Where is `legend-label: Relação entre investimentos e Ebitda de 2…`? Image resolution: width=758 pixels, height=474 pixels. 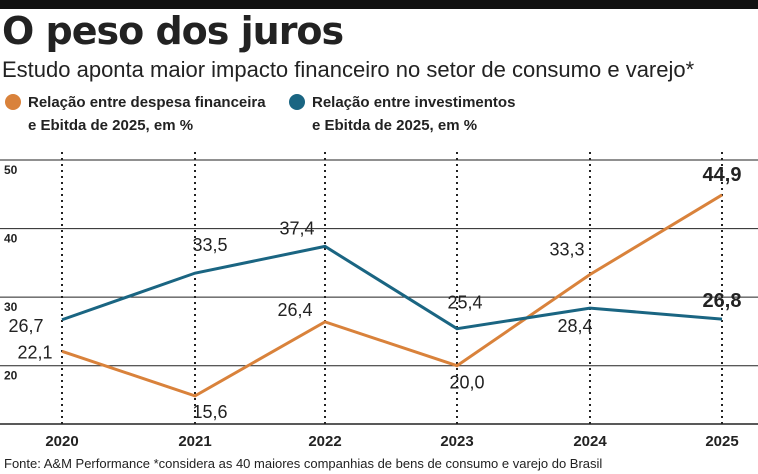
legend-label: Relação entre investimentos e Ebitda de 2… is located at coordinates (413, 114).